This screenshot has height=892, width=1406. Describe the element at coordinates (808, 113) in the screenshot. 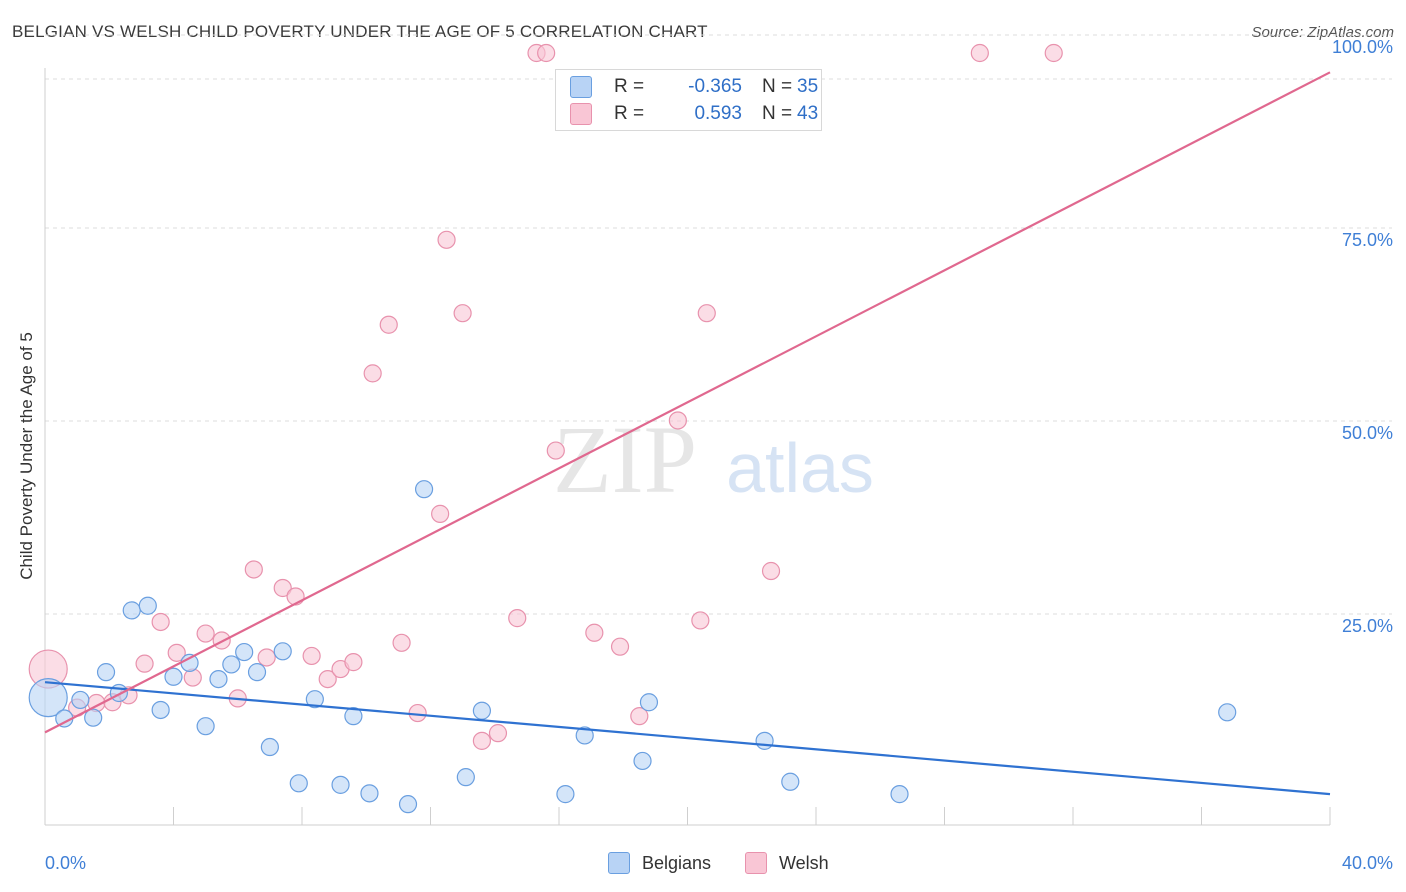

I see `legend-n-value: 43` at that location.